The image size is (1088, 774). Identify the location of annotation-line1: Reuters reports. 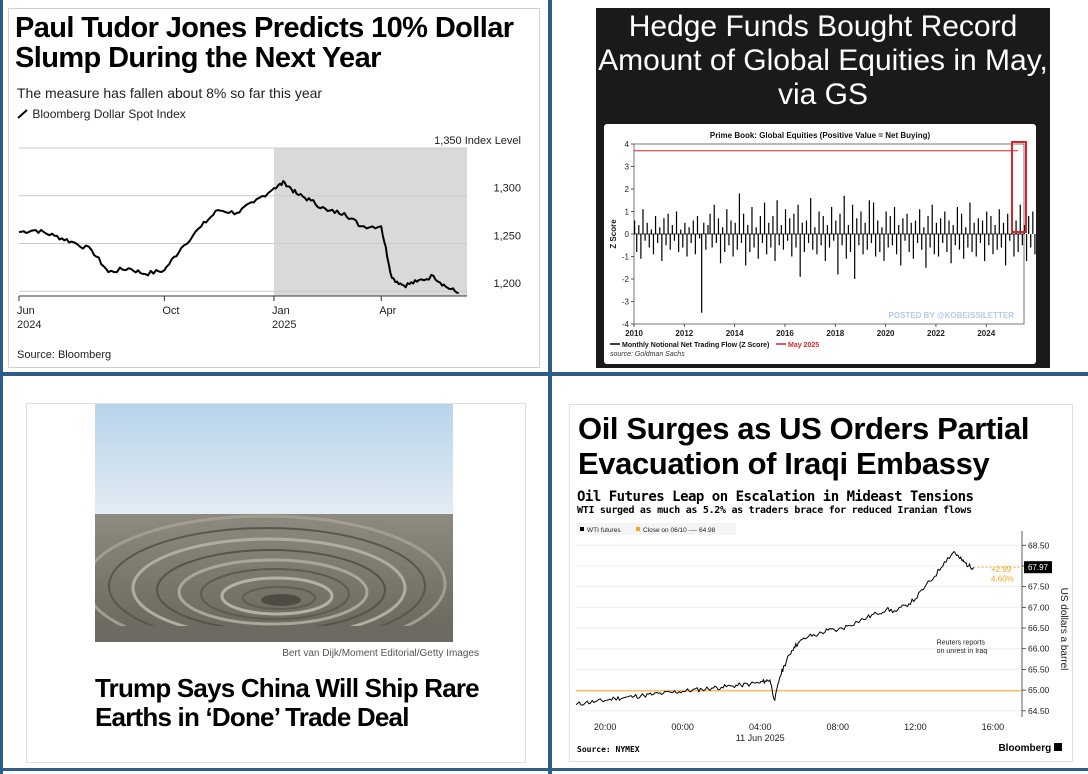
(961, 643).